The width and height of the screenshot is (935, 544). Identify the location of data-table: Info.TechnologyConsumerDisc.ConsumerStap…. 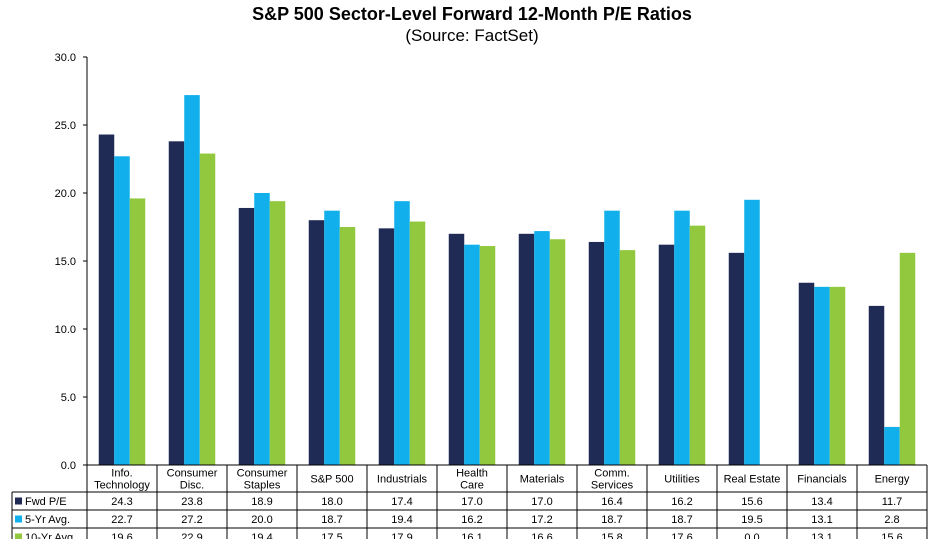
(469, 504).